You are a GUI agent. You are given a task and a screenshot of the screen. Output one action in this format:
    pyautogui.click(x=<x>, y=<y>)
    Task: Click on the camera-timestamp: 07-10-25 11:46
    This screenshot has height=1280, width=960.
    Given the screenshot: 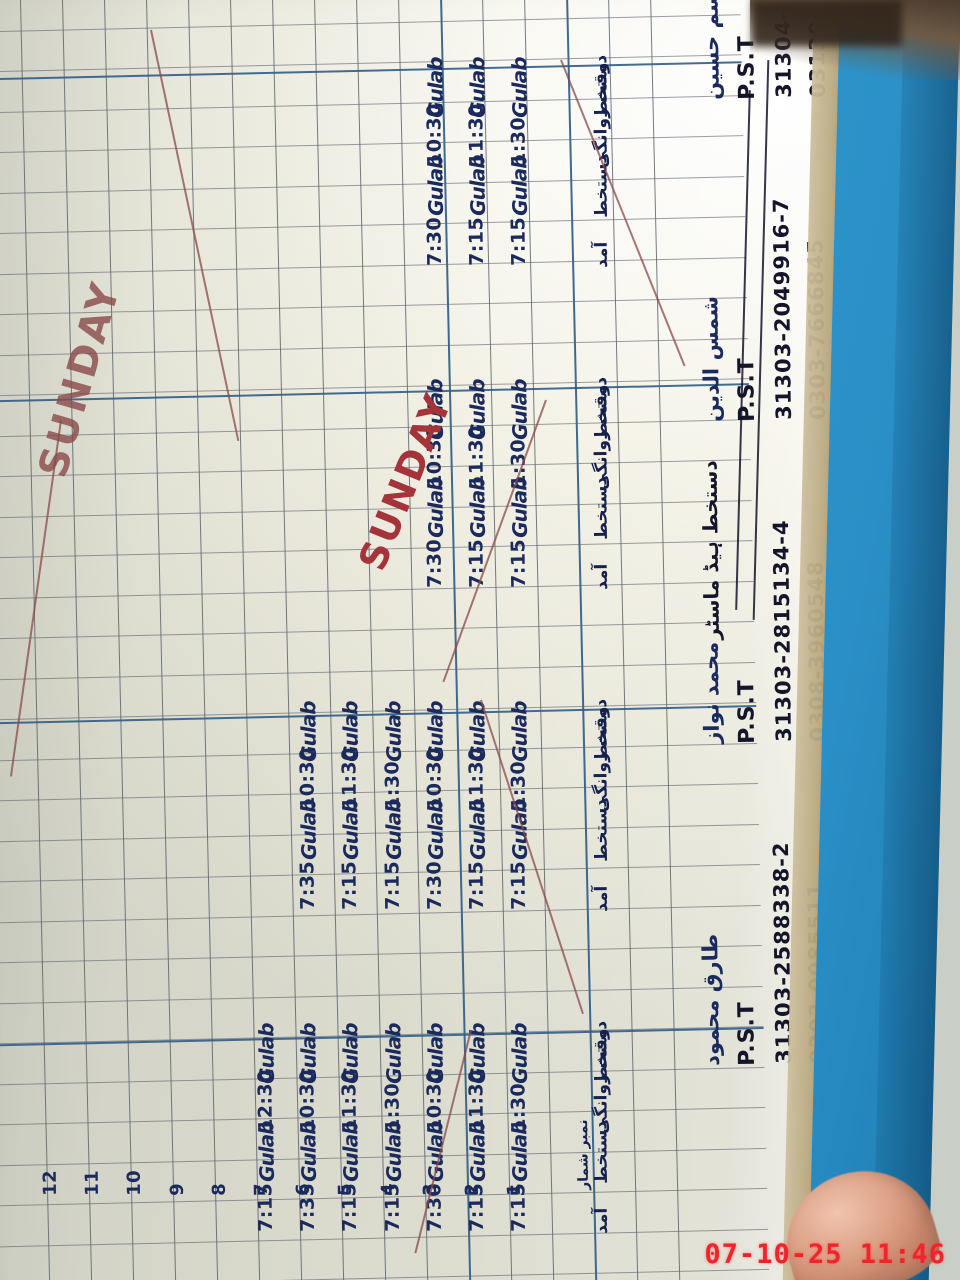 What is the action you would take?
    pyautogui.click(x=825, y=1254)
    